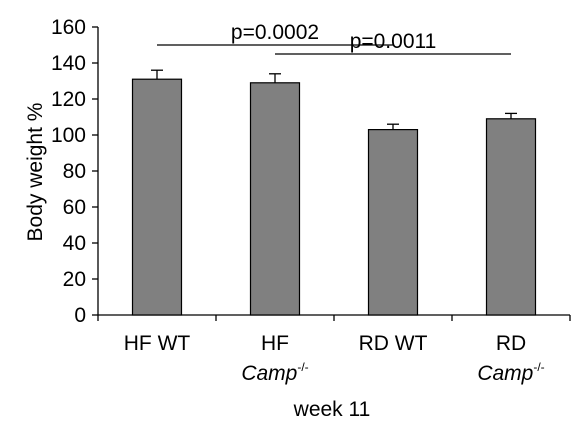 The image size is (578, 426). I want to click on p-value-label: p=0.0002, so click(275, 32).